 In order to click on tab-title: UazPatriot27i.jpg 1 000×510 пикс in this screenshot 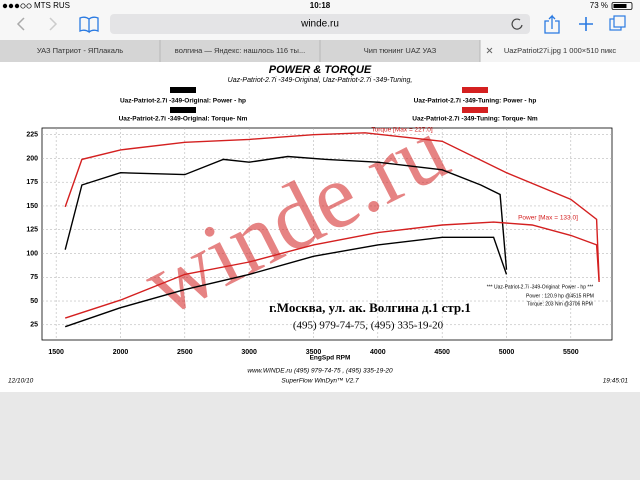, I will do `click(560, 50)`.